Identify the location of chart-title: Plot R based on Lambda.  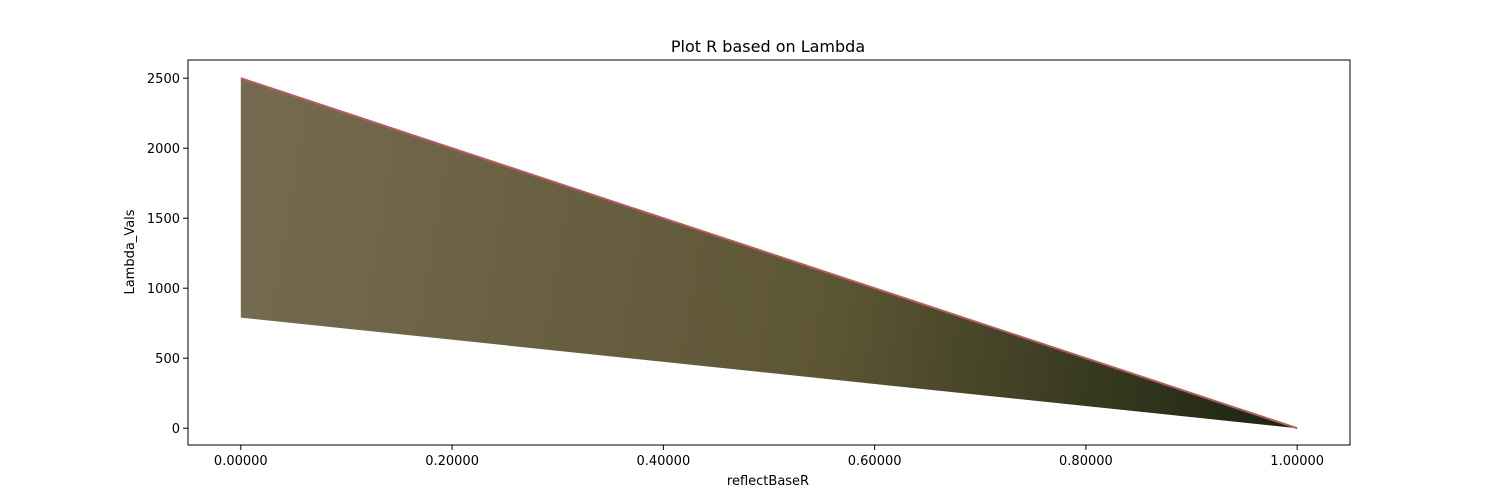
(768, 46).